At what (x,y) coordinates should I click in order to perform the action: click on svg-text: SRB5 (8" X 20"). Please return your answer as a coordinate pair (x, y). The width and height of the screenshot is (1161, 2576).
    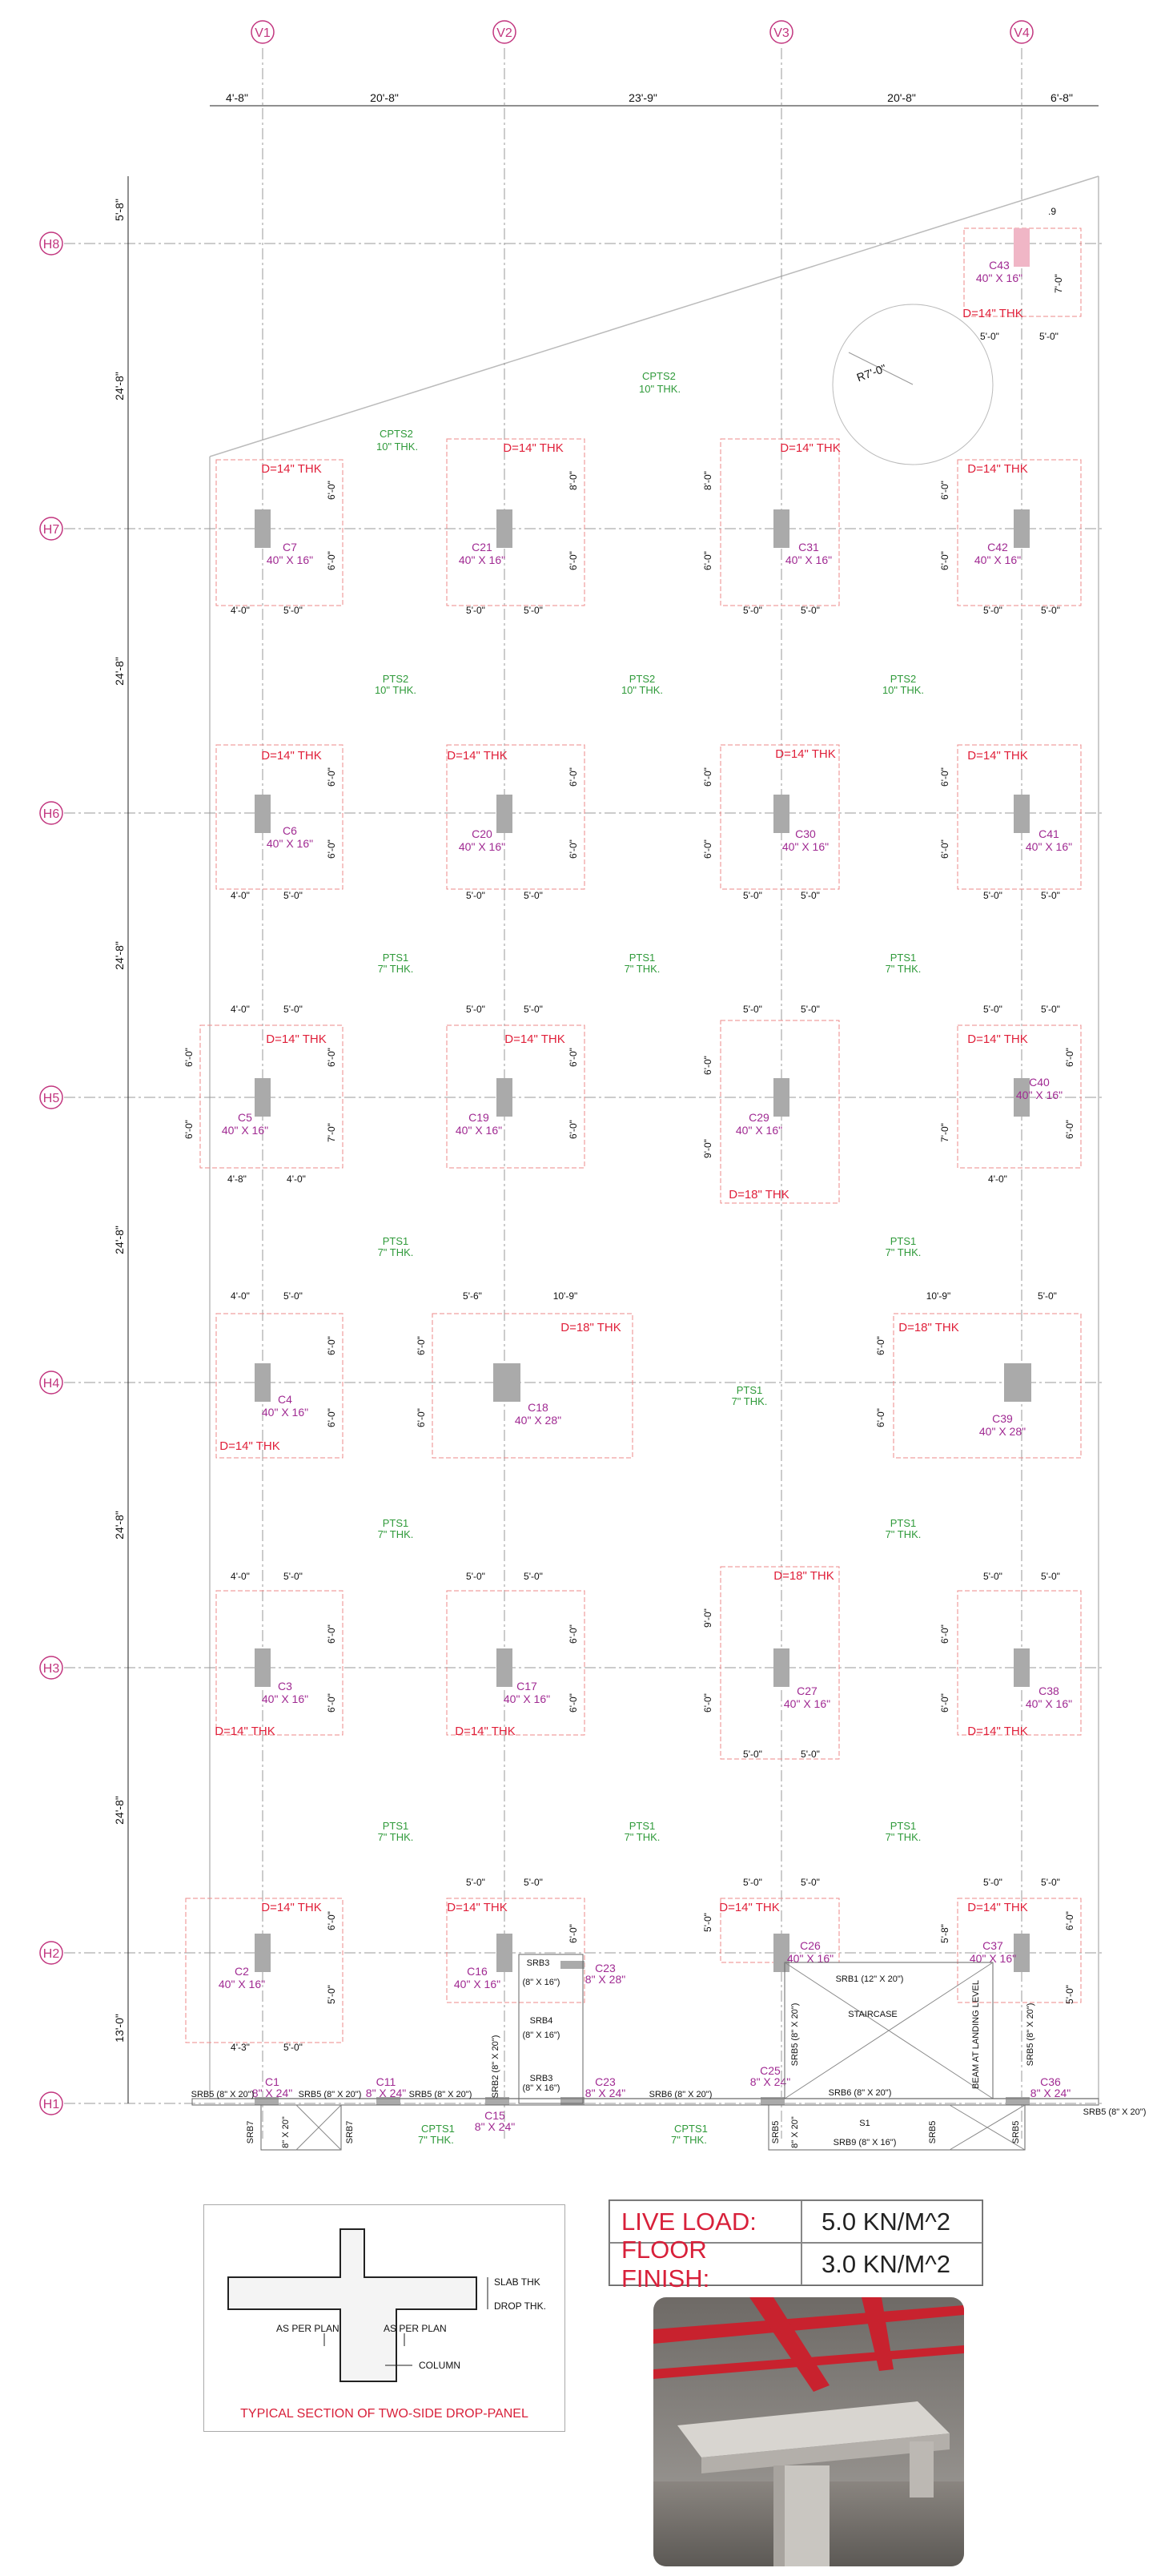
    Looking at the image, I should click on (330, 2095).